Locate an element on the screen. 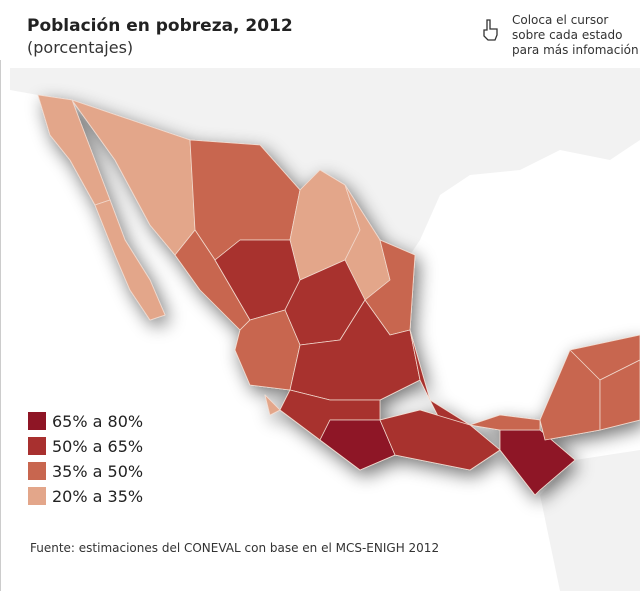  hint-line: sobre cada estado is located at coordinates (567, 35).